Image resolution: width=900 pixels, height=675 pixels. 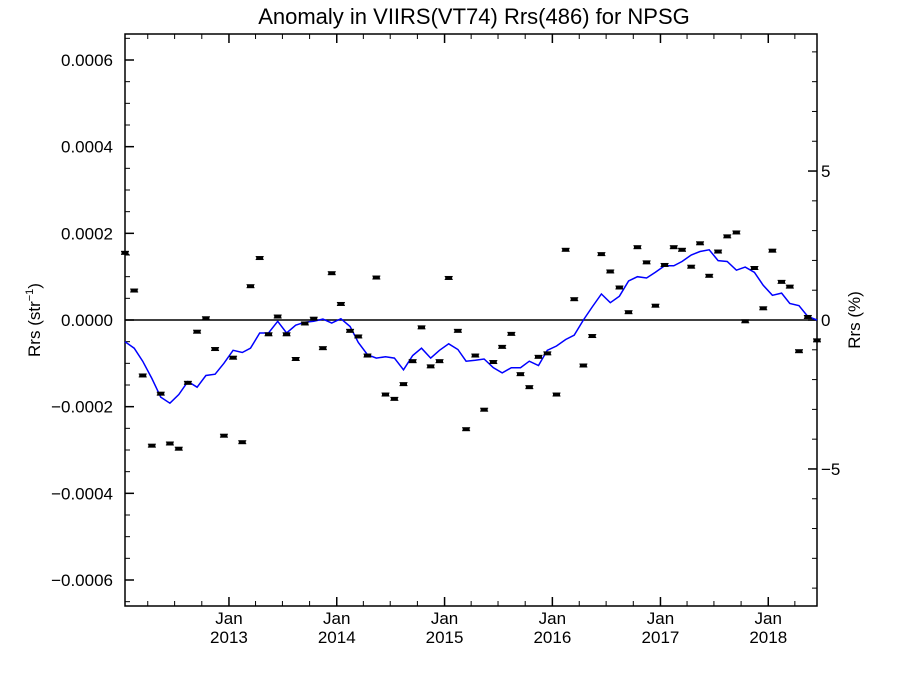 What do you see at coordinates (82, 493) in the screenshot?
I see `y-left-tick-label: −0.0004` at bounding box center [82, 493].